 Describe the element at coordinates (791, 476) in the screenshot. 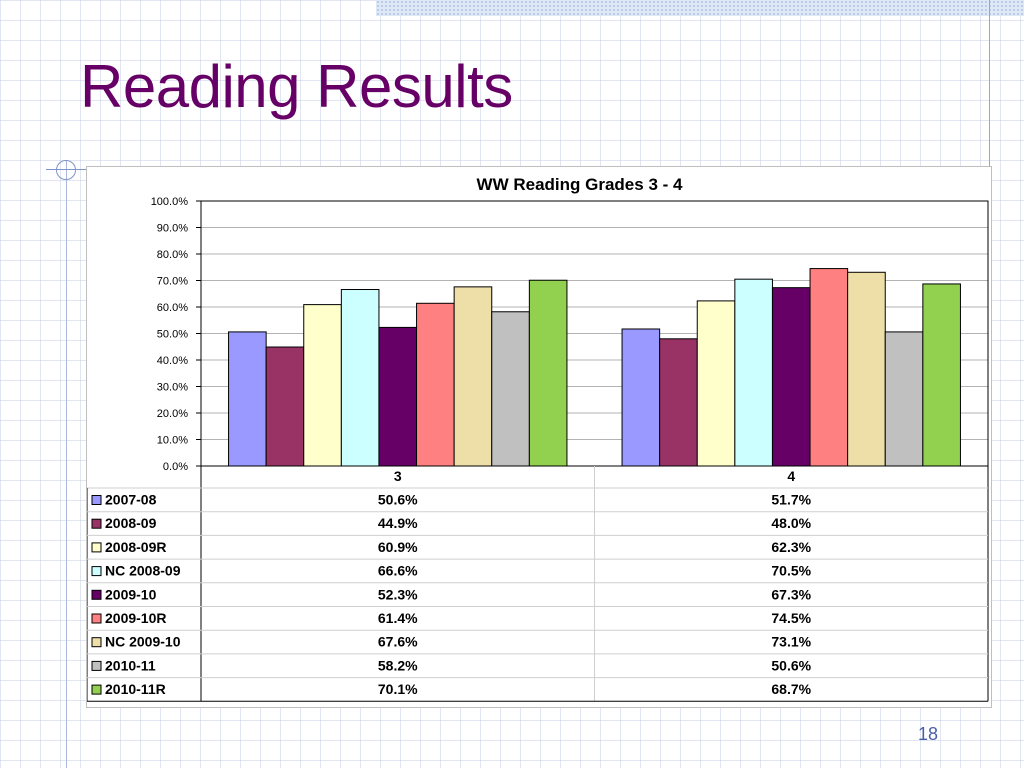

I see `x-category-label: 4` at that location.